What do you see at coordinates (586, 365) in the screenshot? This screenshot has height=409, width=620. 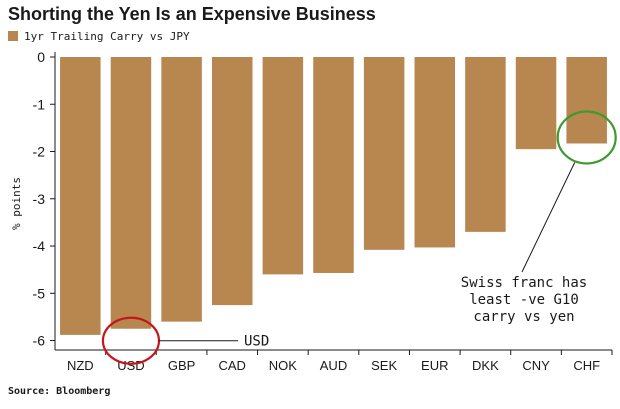 I see `x-tick-label: CHF` at bounding box center [586, 365].